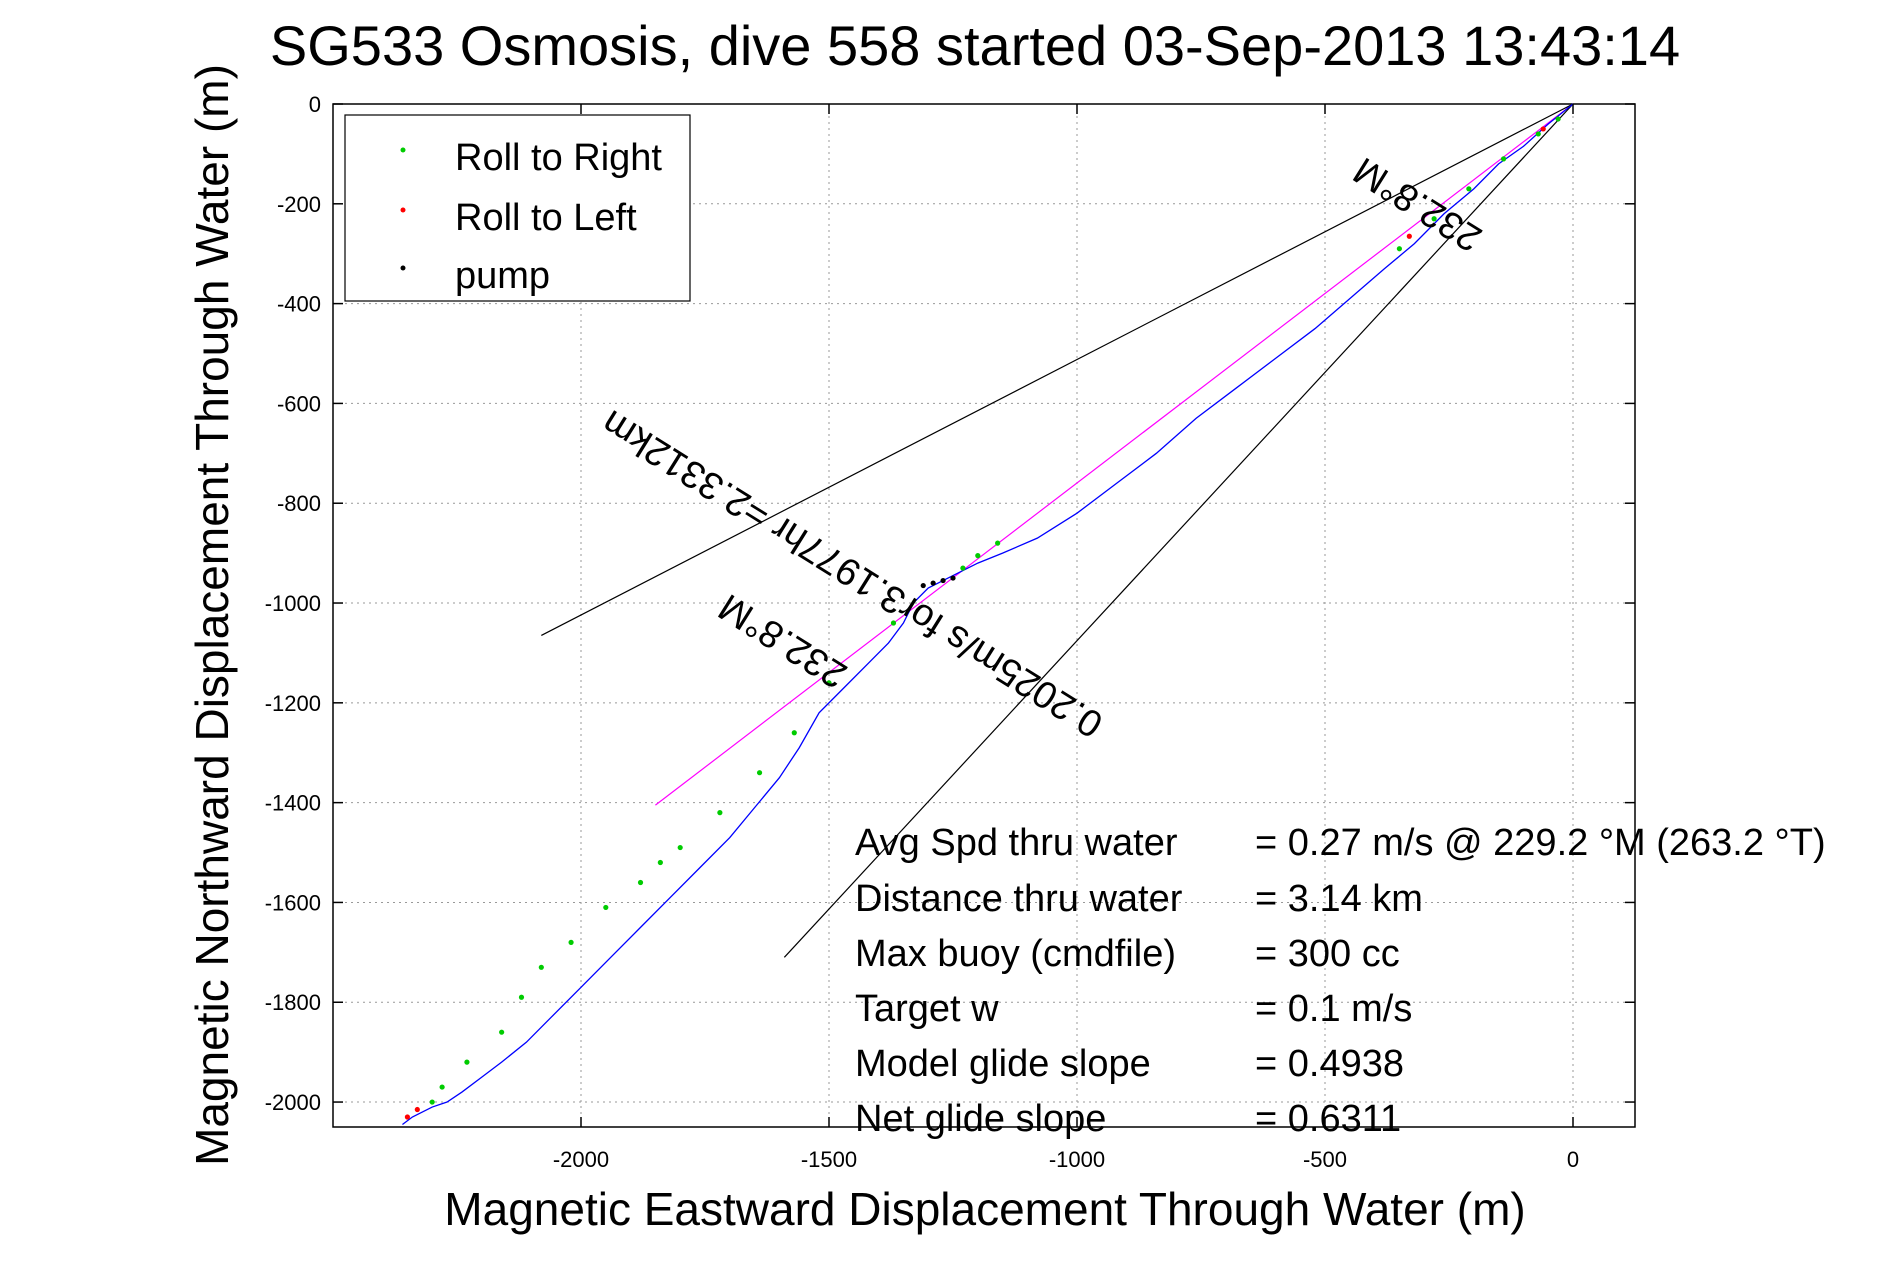 This screenshot has width=1891, height=1262. I want to click on stat-value-max-buoy: = 300 cc, so click(1327, 954).